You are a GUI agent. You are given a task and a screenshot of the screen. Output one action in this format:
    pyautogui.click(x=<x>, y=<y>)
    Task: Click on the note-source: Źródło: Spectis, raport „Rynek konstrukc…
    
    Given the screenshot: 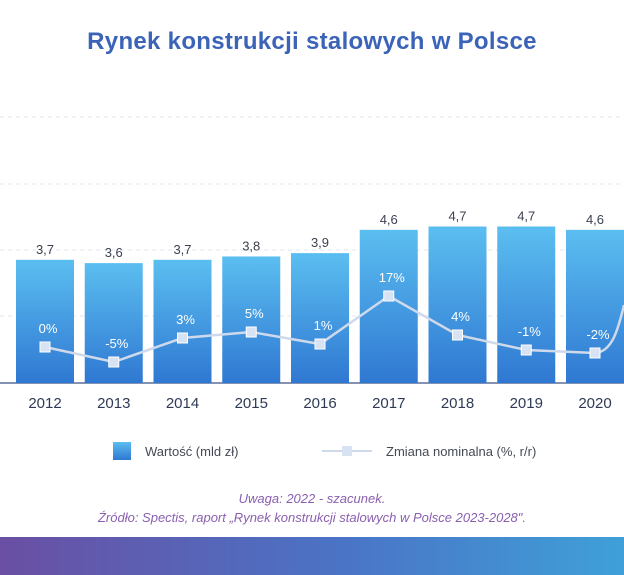 What is the action you would take?
    pyautogui.click(x=312, y=517)
    